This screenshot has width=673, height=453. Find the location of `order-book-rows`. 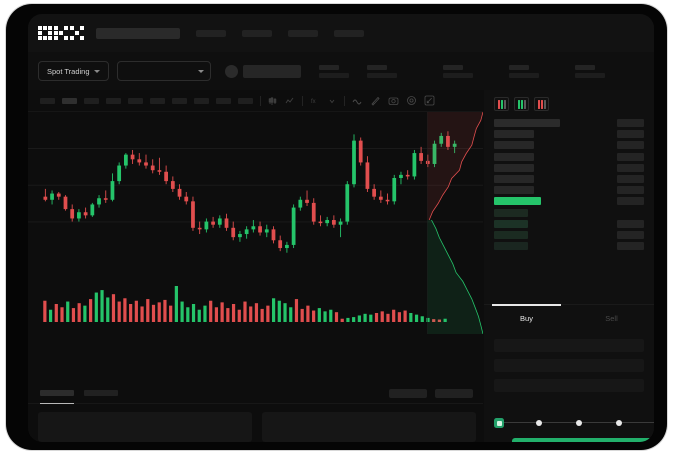

order-book-rows is located at coordinates (569, 219).